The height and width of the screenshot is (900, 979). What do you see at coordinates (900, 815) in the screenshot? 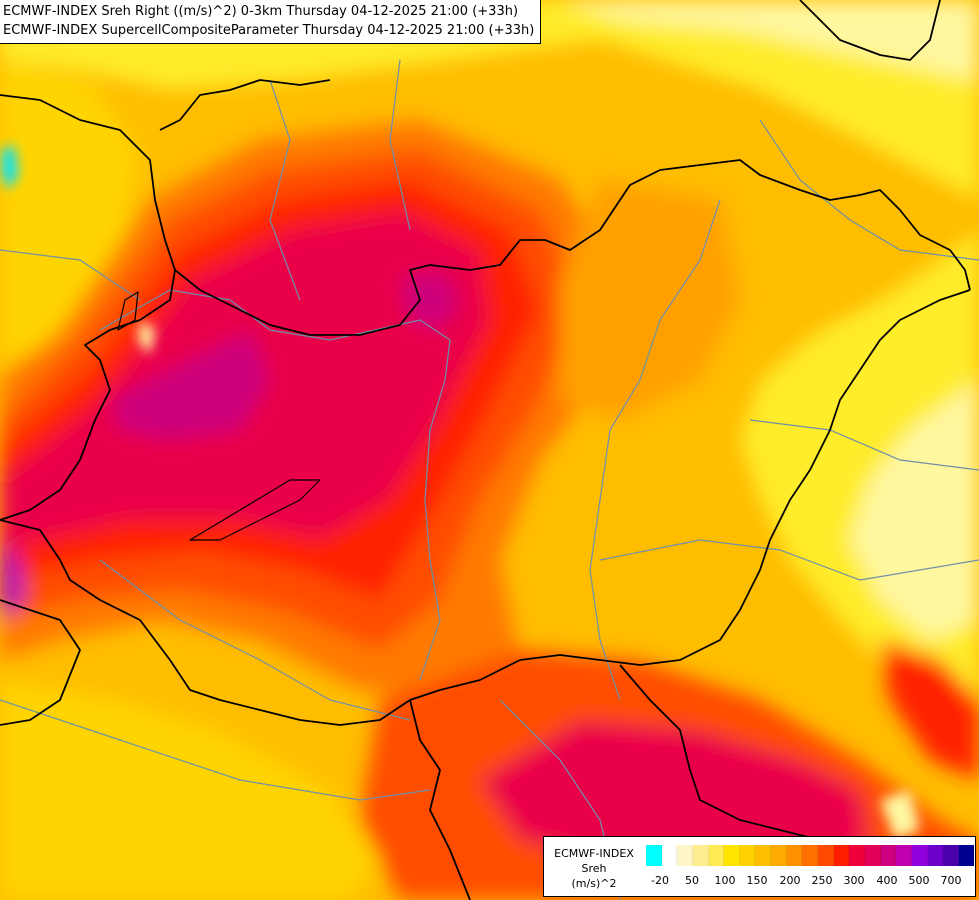
I see `field-pale-spot` at bounding box center [900, 815].